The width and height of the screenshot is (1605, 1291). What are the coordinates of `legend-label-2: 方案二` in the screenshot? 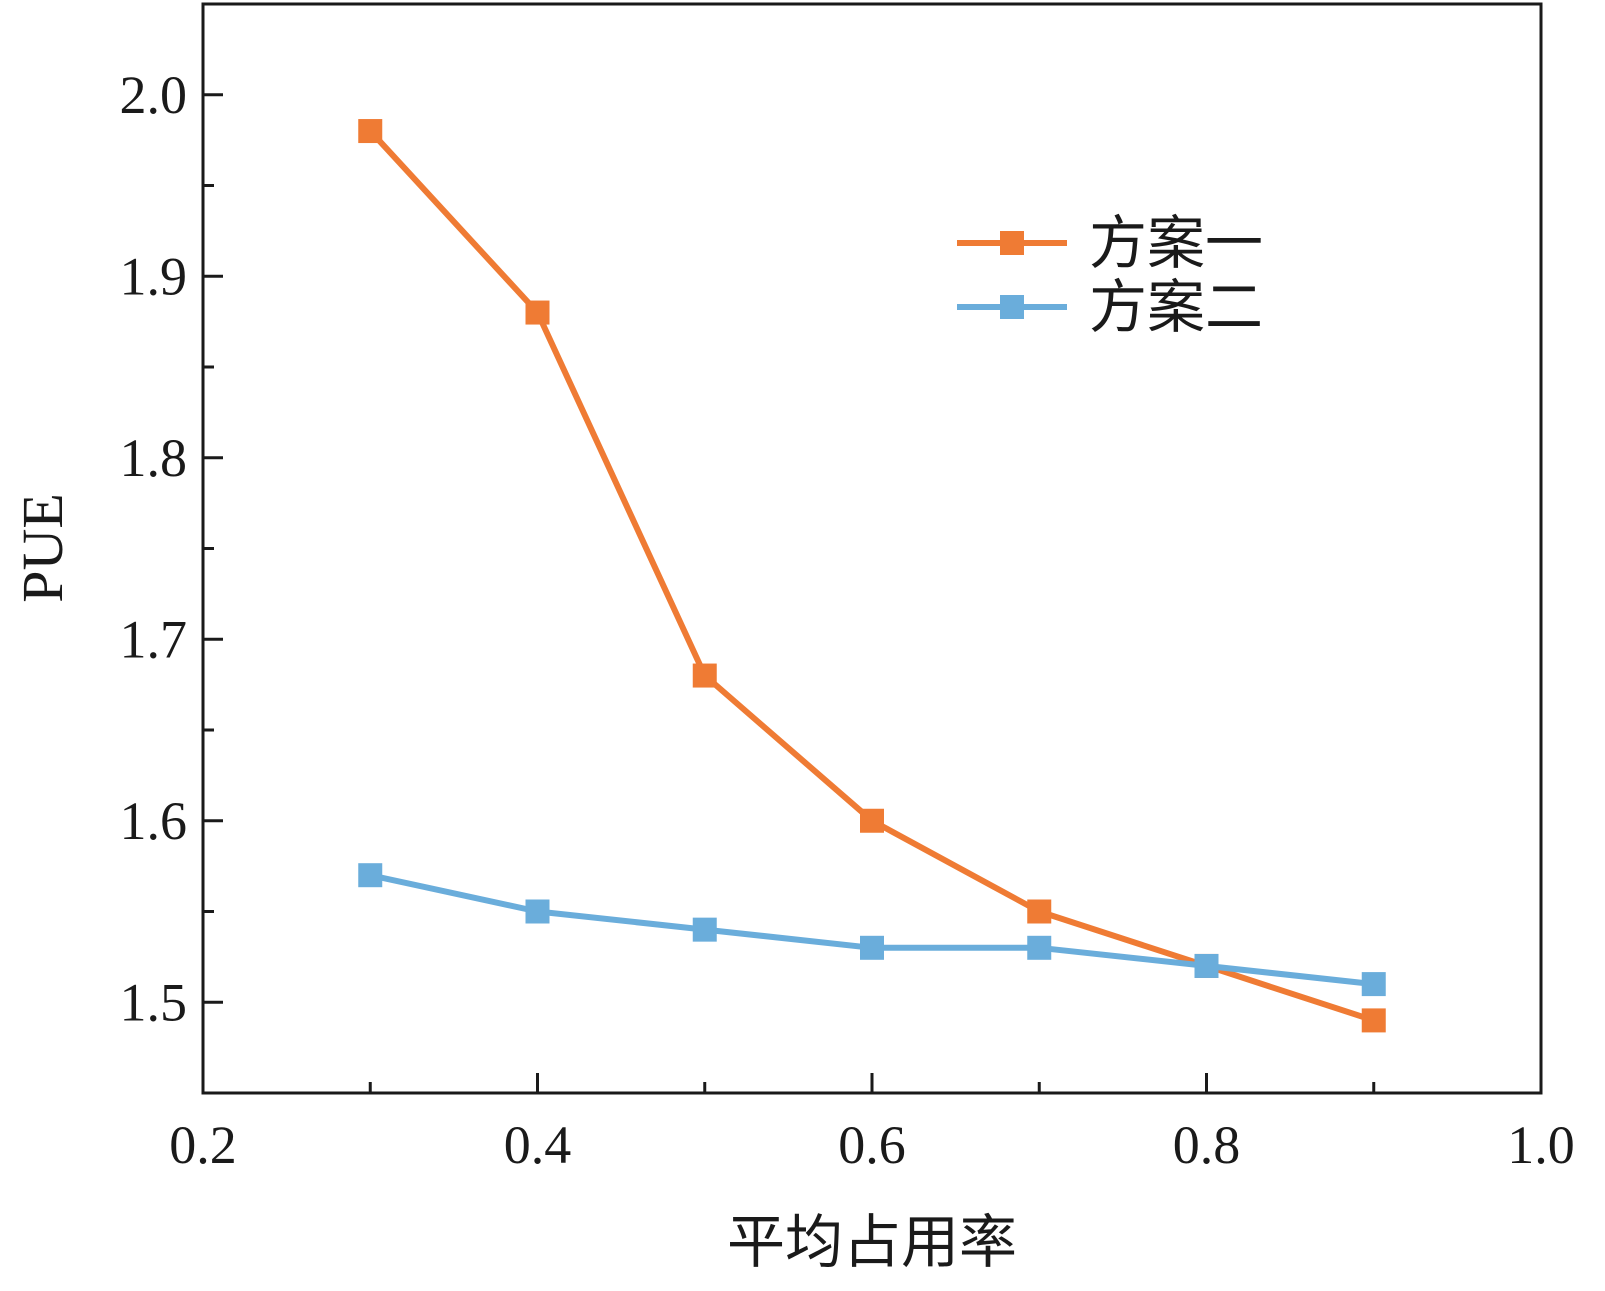 It's located at (1176, 307).